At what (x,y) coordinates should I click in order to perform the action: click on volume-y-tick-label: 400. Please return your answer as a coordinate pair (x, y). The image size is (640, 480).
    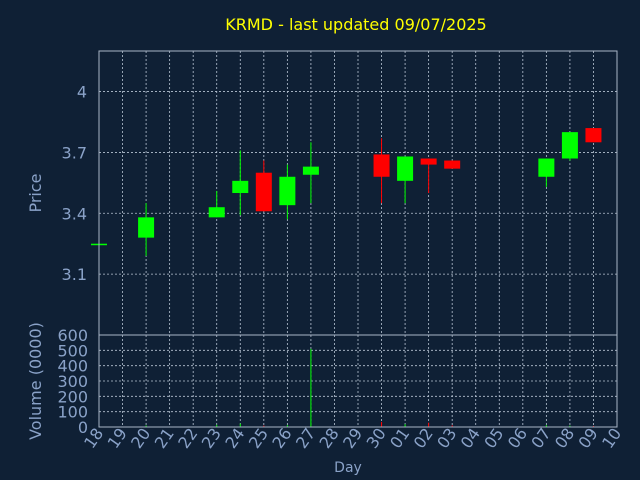
    Looking at the image, I should click on (72, 366).